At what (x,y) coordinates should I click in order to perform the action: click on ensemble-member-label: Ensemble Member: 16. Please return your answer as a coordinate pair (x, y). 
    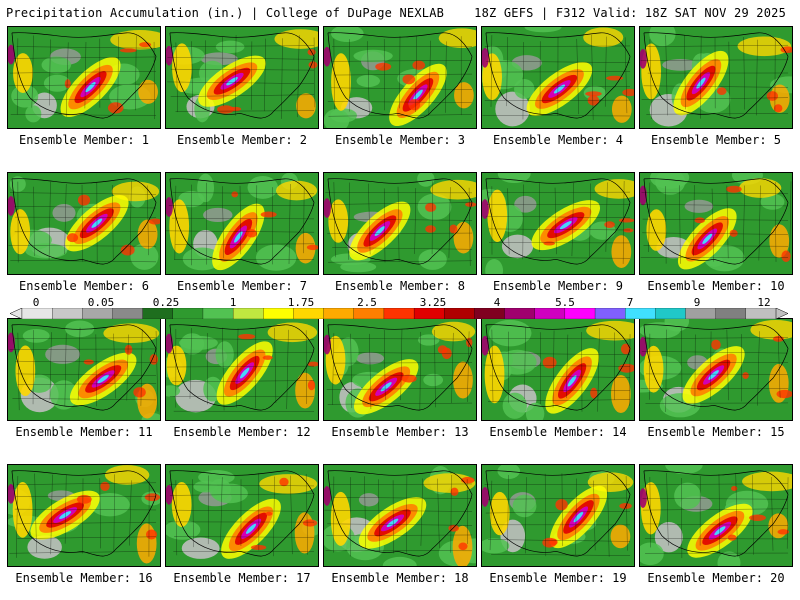
    Looking at the image, I should click on (84, 578).